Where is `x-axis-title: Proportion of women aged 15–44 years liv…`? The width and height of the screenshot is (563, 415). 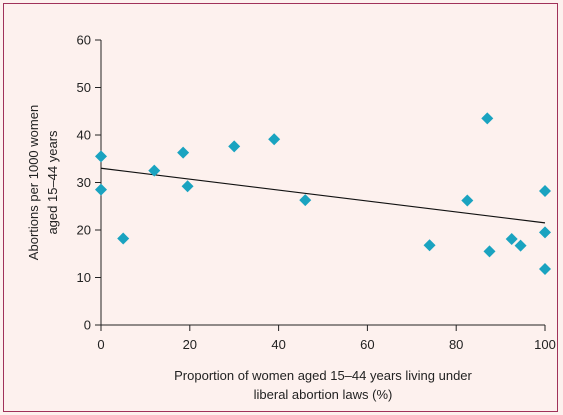
x-axis-title: Proportion of women aged 15–44 years liv… is located at coordinates (323, 375).